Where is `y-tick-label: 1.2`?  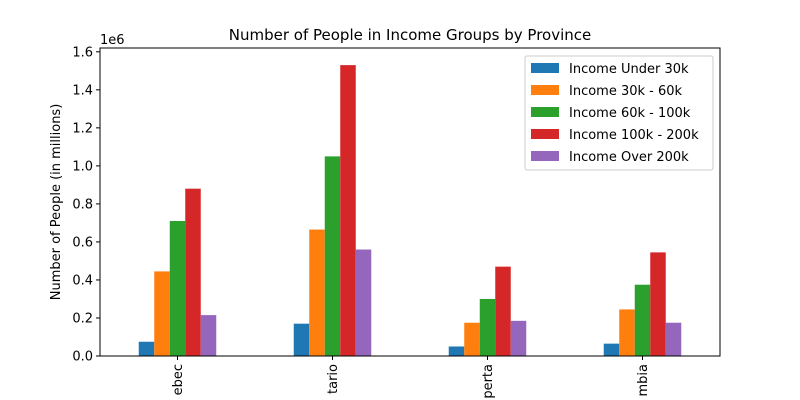 y-tick-label: 1.2 is located at coordinates (82, 128).